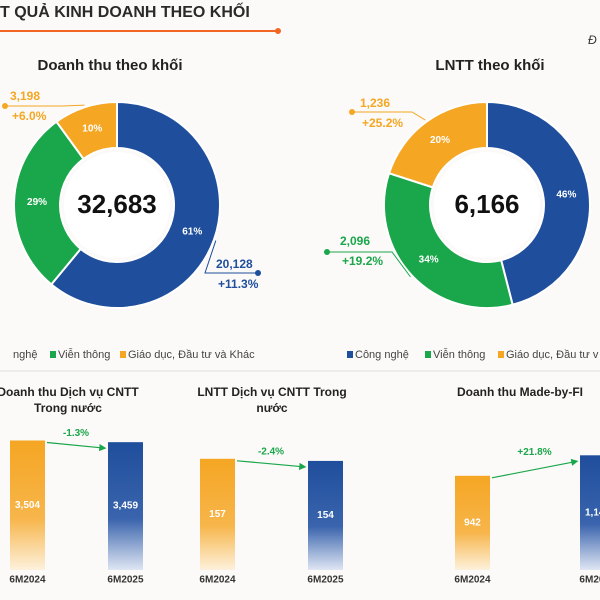  Describe the element at coordinates (191, 355) in the screenshot. I see `legend-label: Giáo dục, Đầu tư và Khác` at that location.